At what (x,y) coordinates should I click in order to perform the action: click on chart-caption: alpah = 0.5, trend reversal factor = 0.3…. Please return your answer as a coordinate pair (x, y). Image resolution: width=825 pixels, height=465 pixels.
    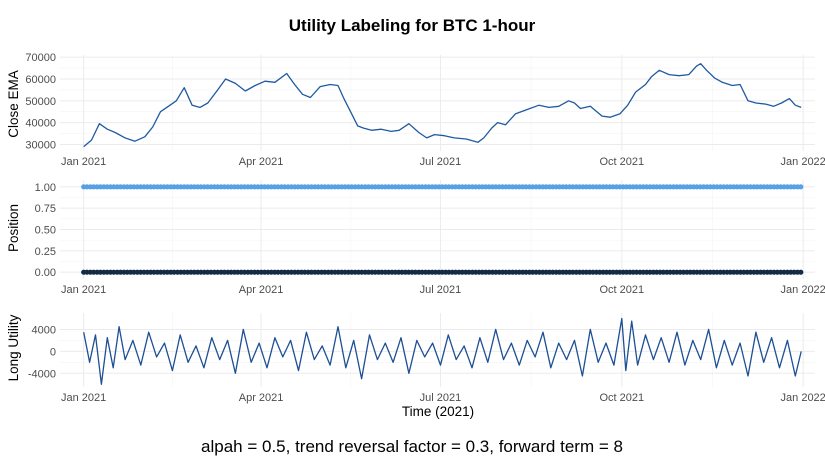
    Looking at the image, I should click on (412, 446).